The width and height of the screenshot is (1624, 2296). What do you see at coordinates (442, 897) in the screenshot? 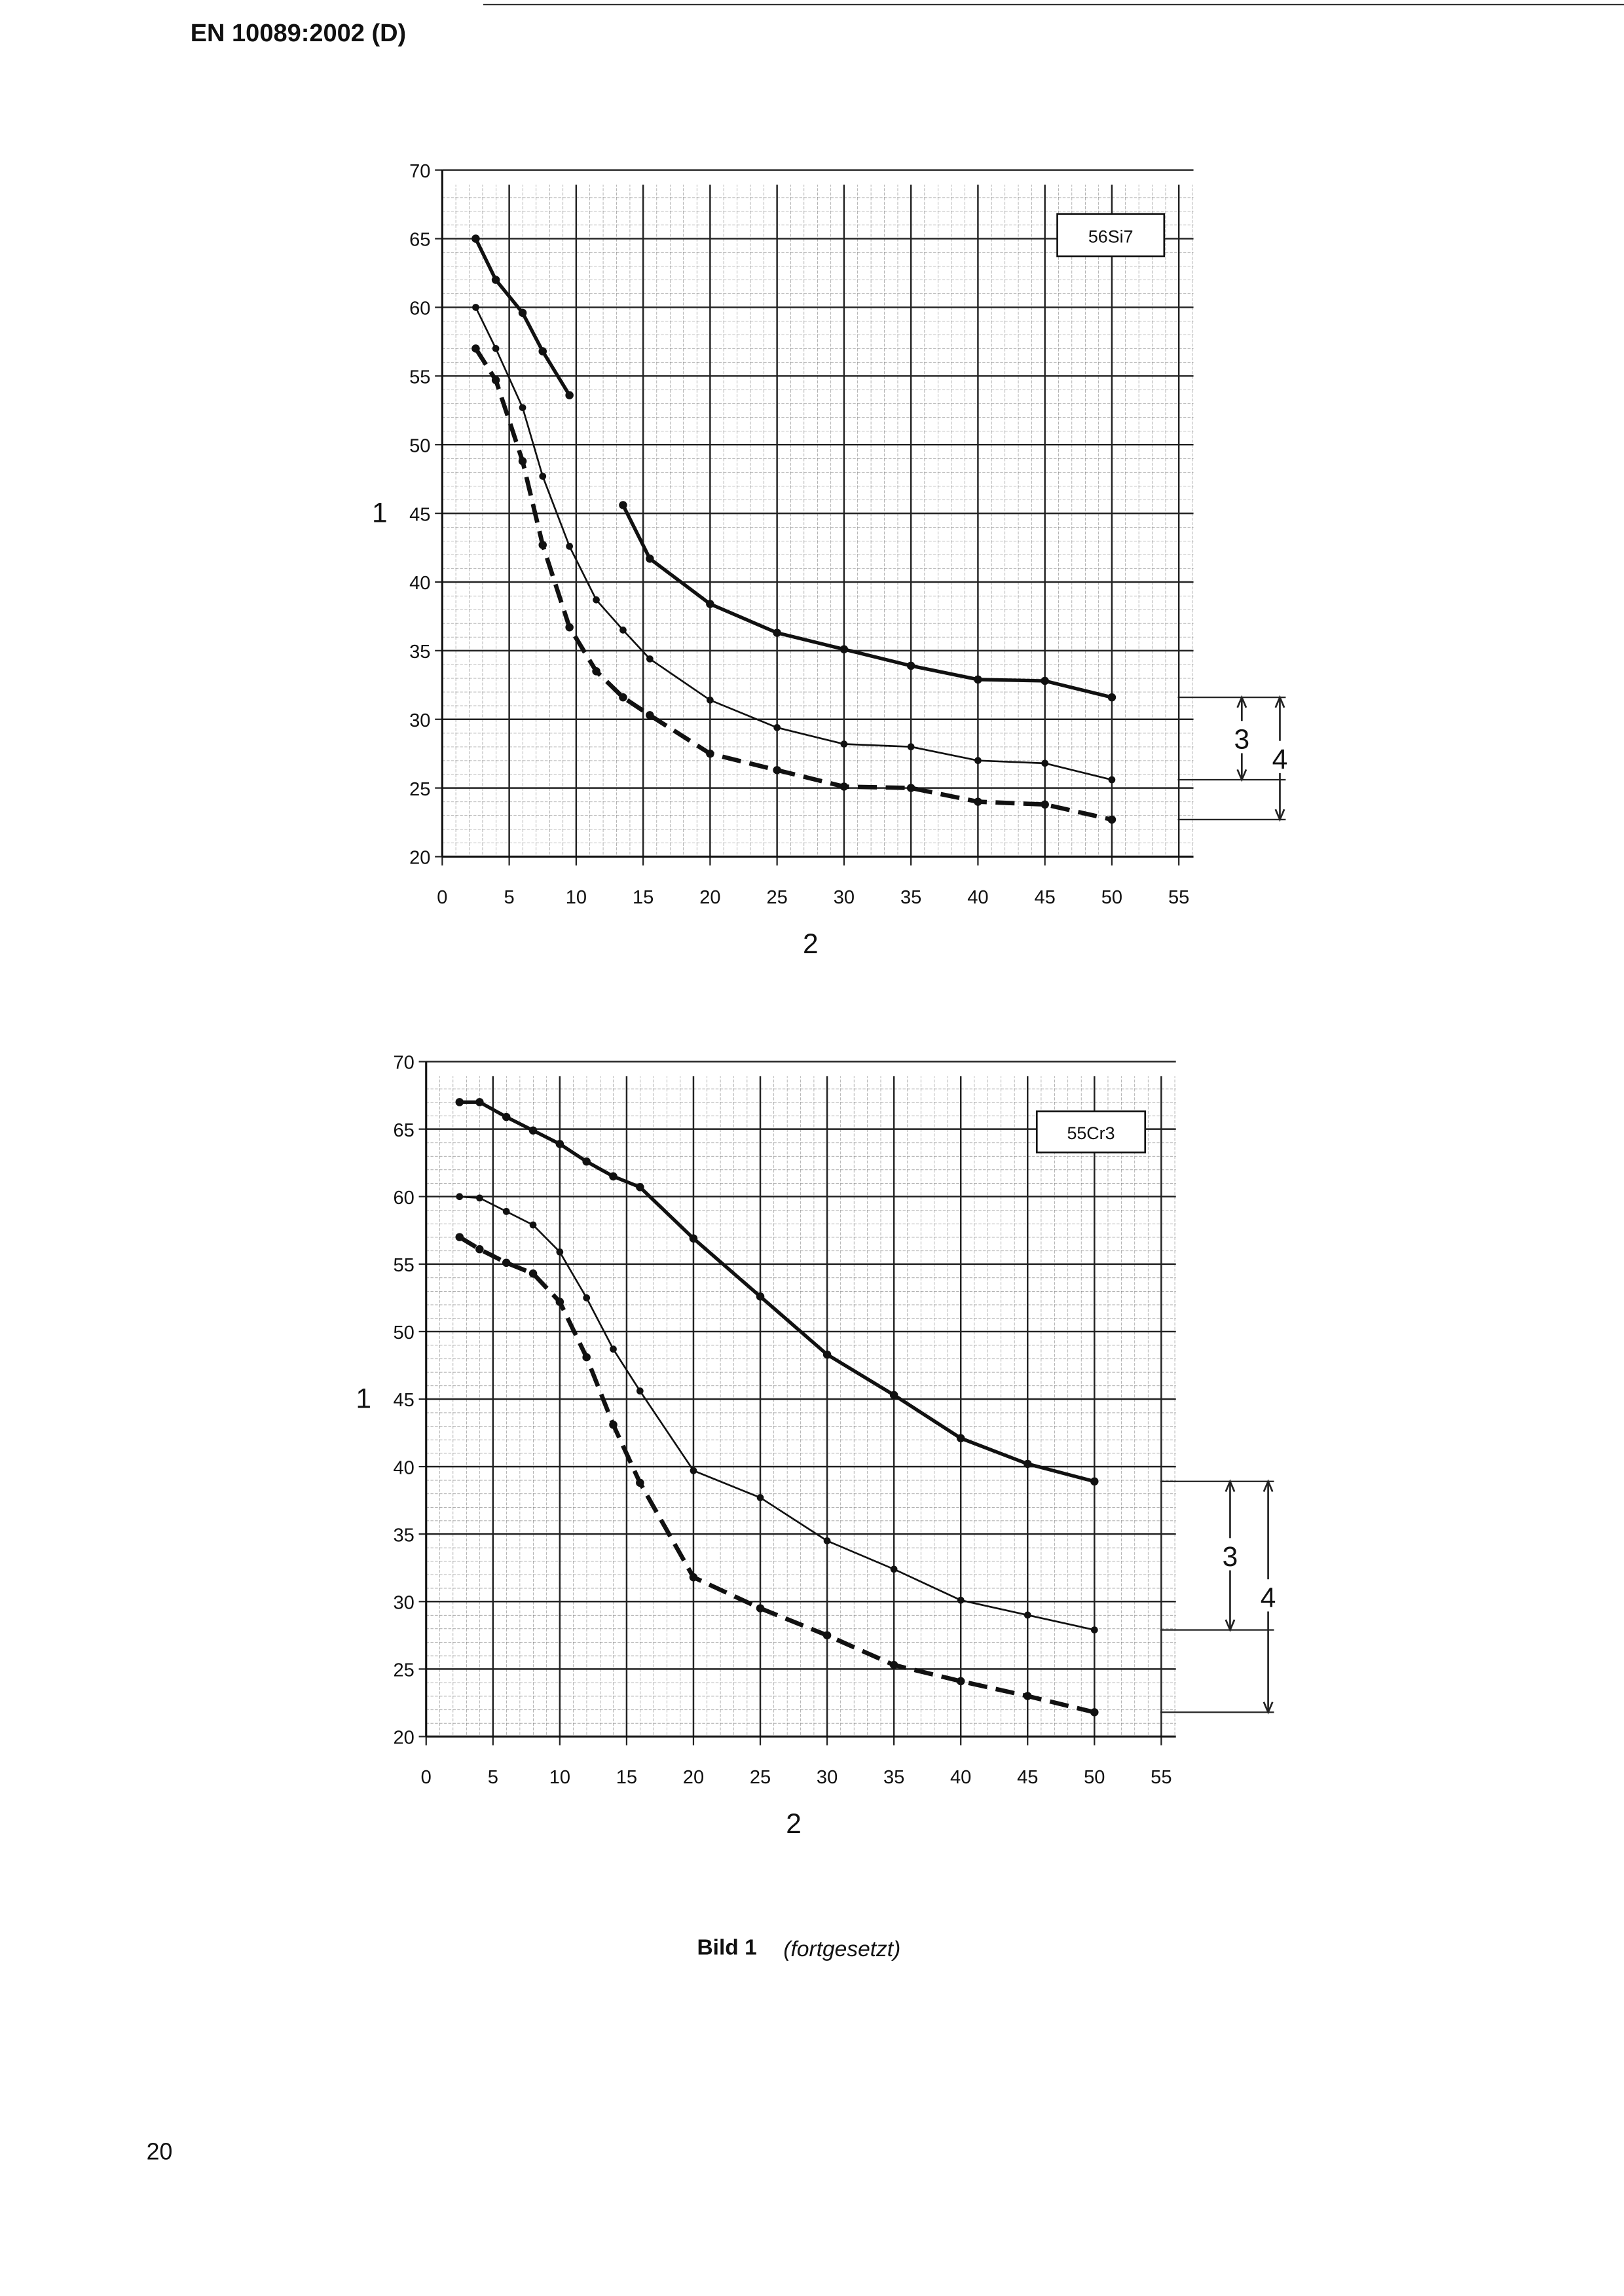
I see `x-tick-label: 0` at bounding box center [442, 897].